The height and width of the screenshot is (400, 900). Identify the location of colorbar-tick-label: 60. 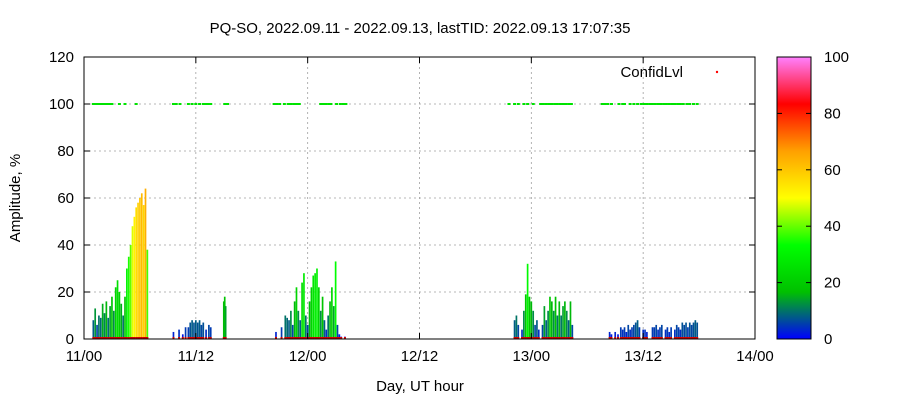
(832, 170).